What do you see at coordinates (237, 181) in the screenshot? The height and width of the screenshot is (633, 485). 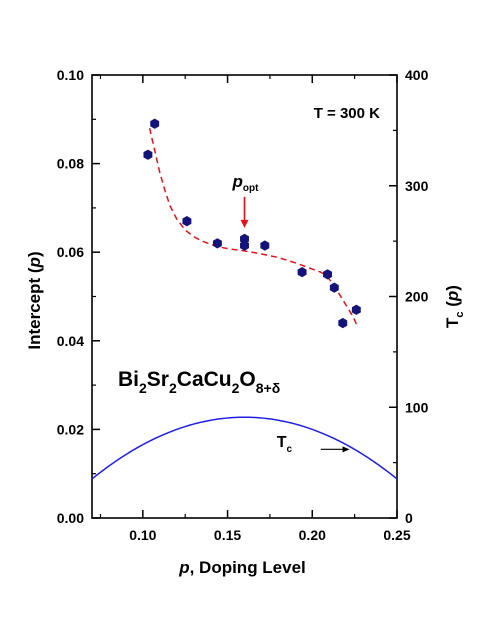 I see `popt-label-p: p` at bounding box center [237, 181].